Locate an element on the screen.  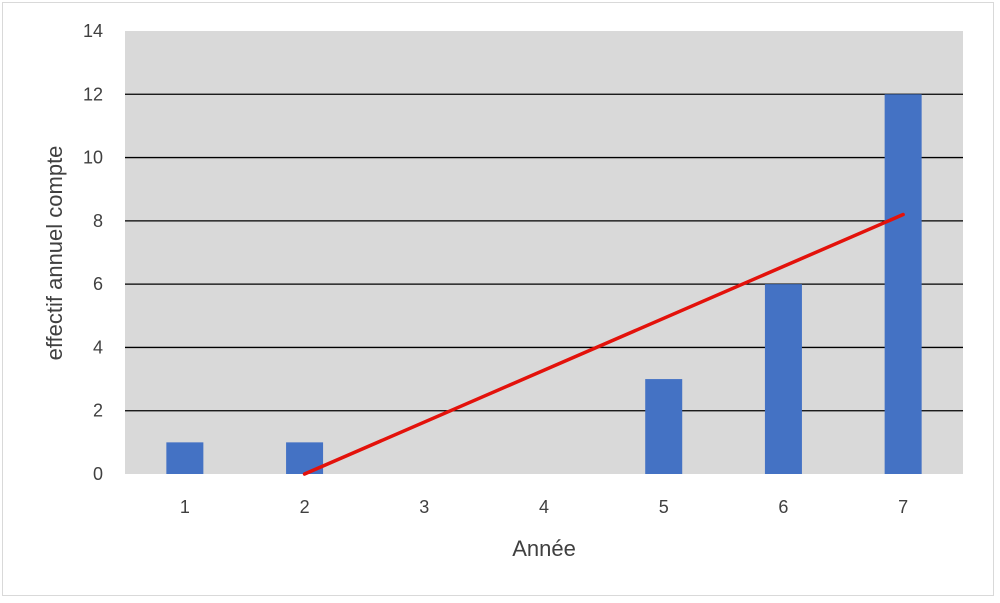
y-axis-title: effectif annuel compte is located at coordinates (54, 253).